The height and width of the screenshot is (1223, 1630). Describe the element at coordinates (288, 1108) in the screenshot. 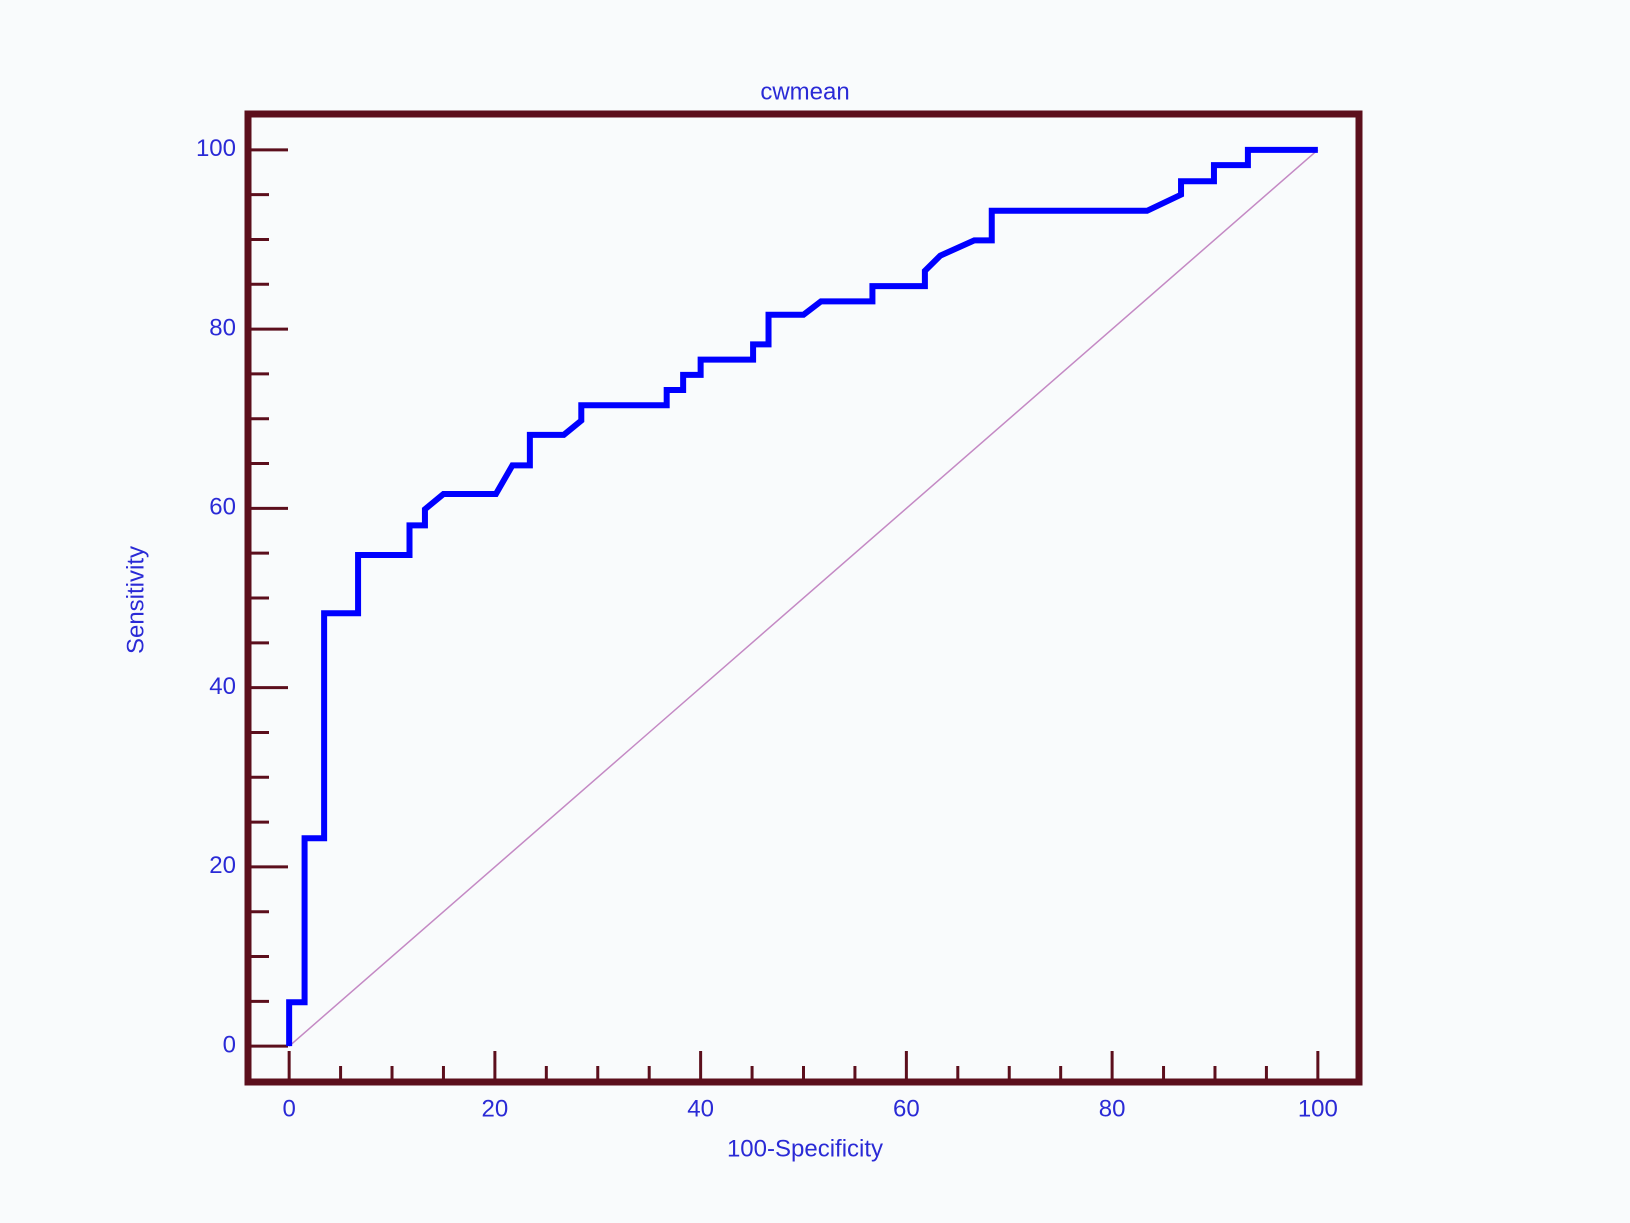

I see `x-tick-label: 0` at that location.